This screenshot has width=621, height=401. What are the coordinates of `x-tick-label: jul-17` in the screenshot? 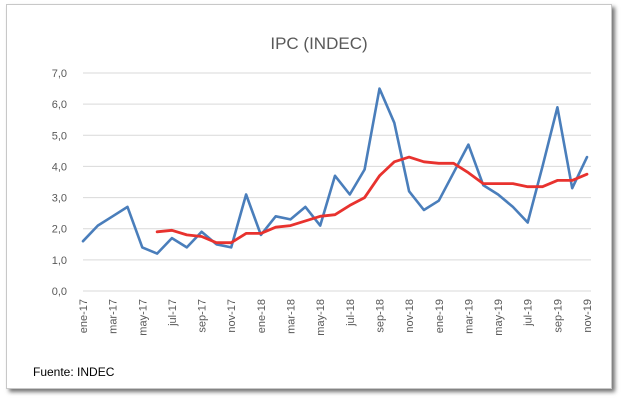 It's located at (173, 313).